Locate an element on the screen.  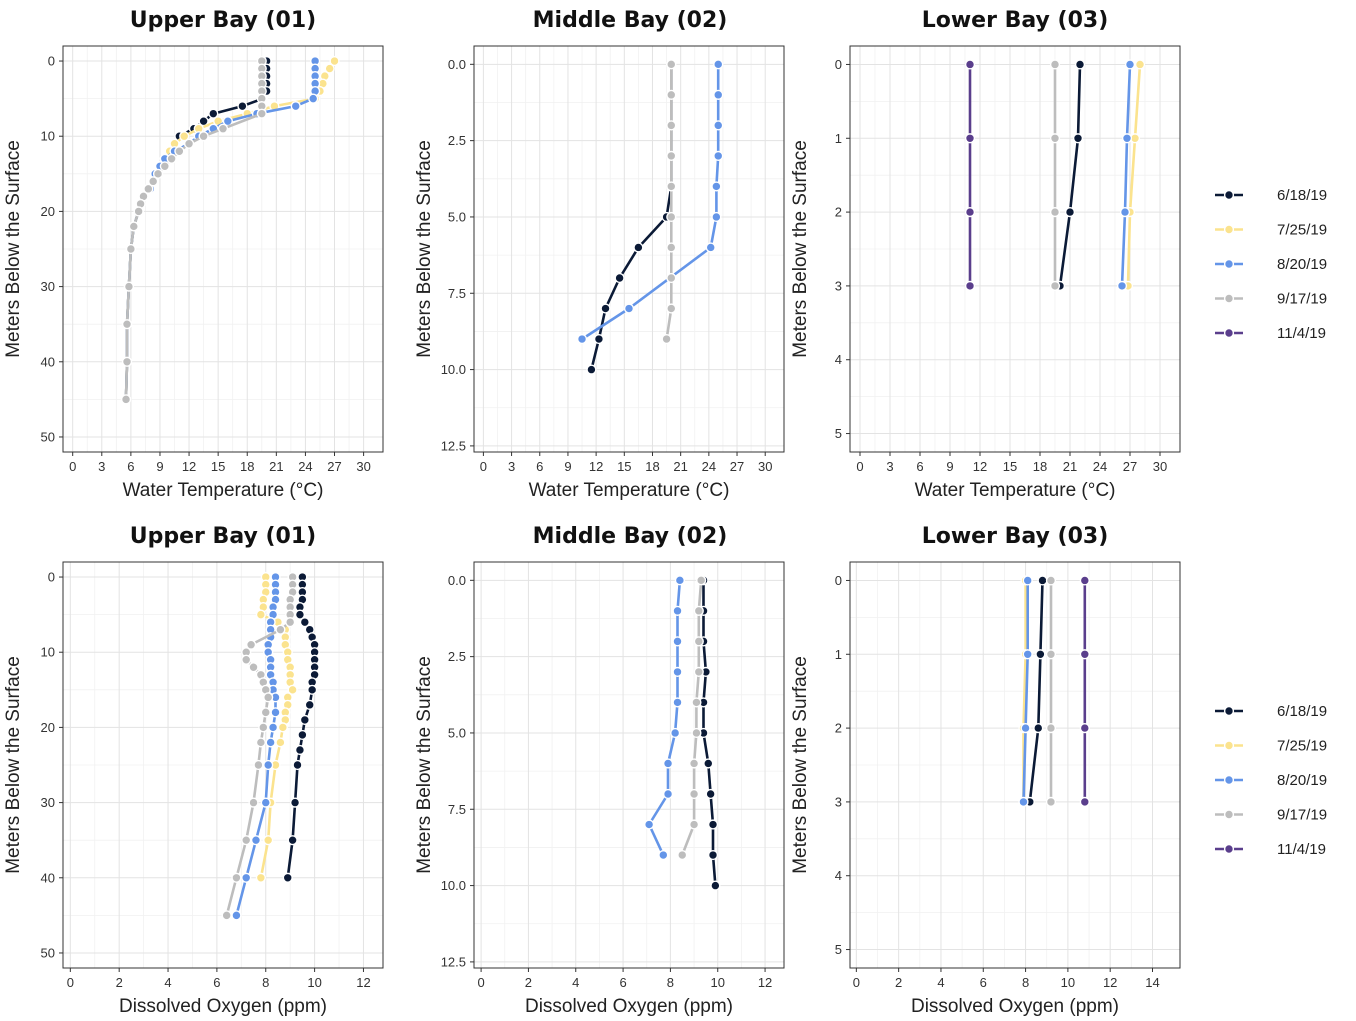
x-tick-label: 18 is located at coordinates (1040, 466).